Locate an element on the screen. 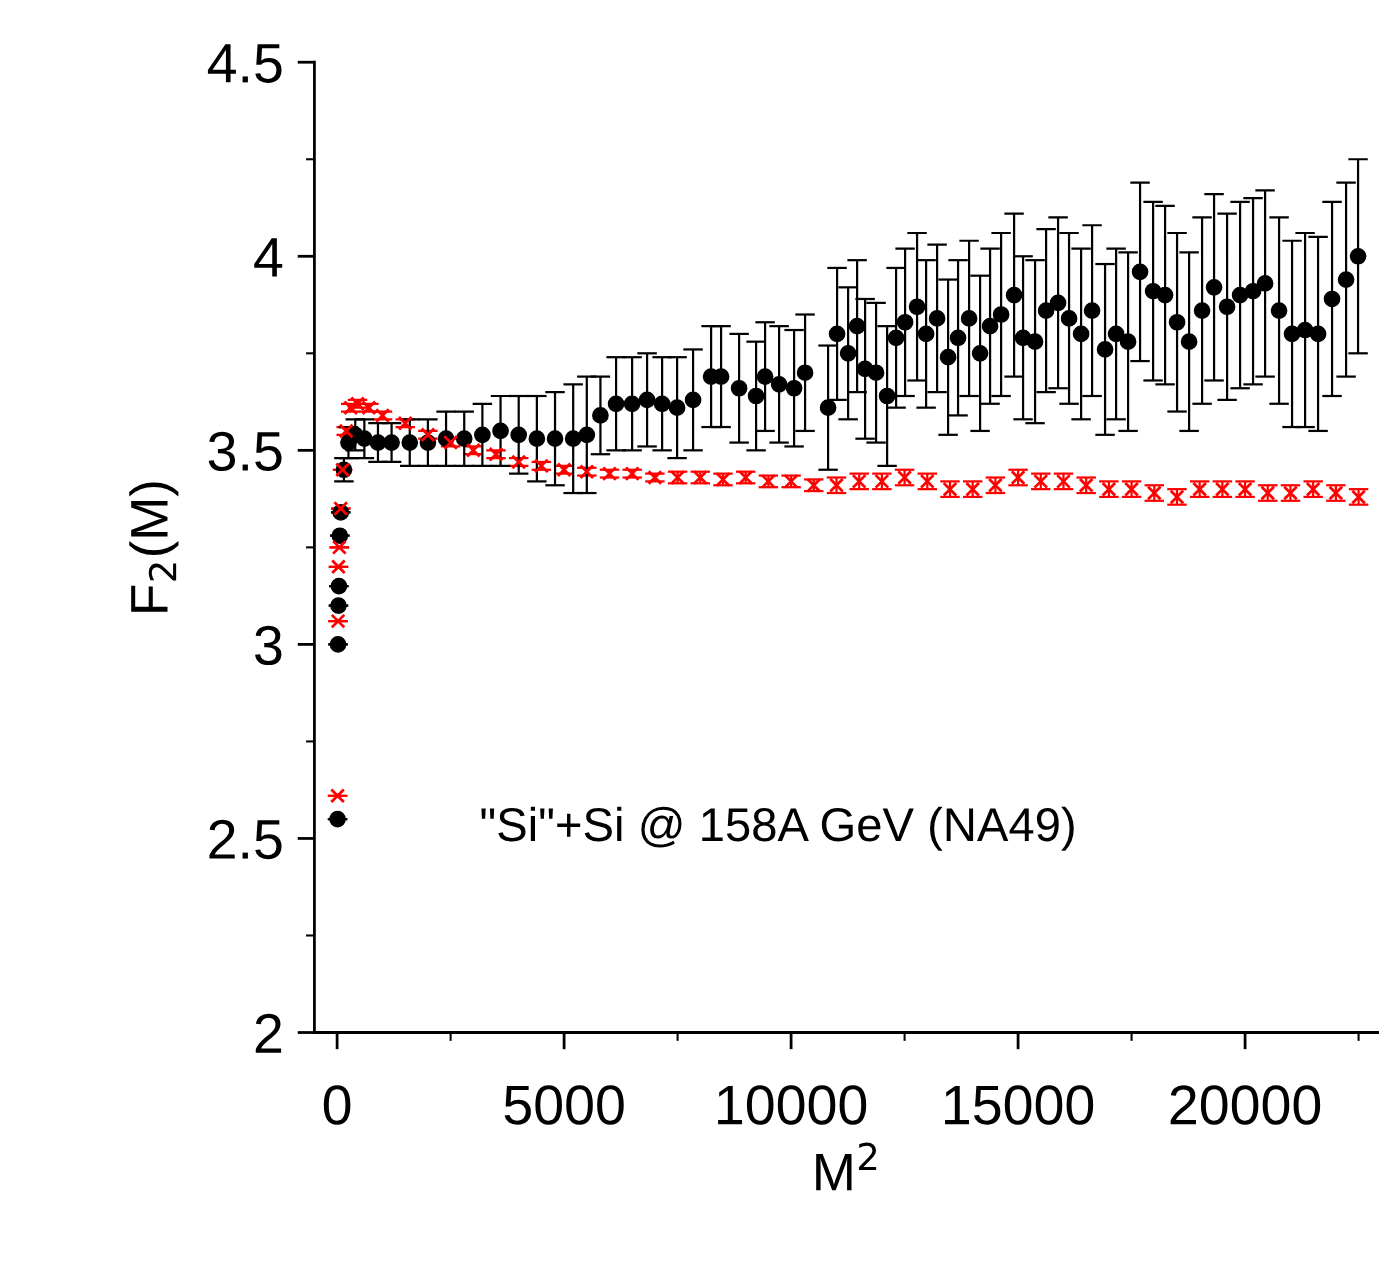 This screenshot has height=1270, width=1379. x-tick-label: 0 is located at coordinates (337, 1105).